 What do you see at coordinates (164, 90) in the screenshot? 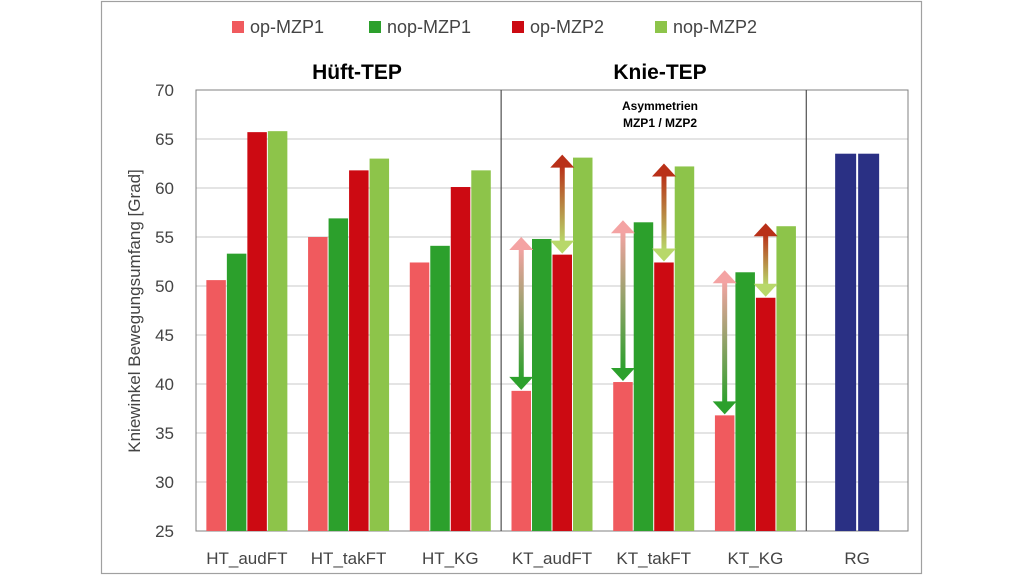
I see `y-tick-label: 70` at bounding box center [164, 90].